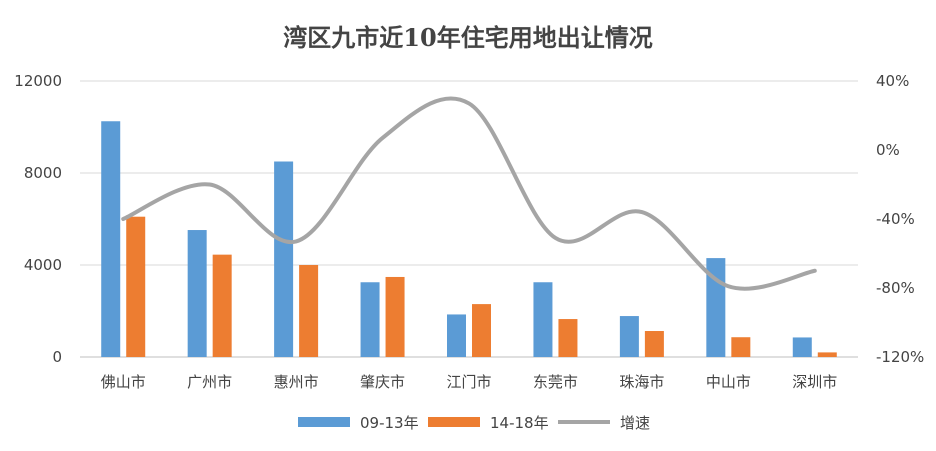 This screenshot has width=936, height=451. What do you see at coordinates (641, 382) in the screenshot?
I see `x-category-label: 珠海市` at bounding box center [641, 382].